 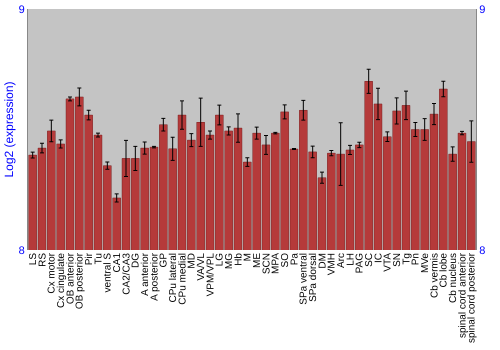 I want to click on x-tick-label: DM, so click(x=322, y=261).